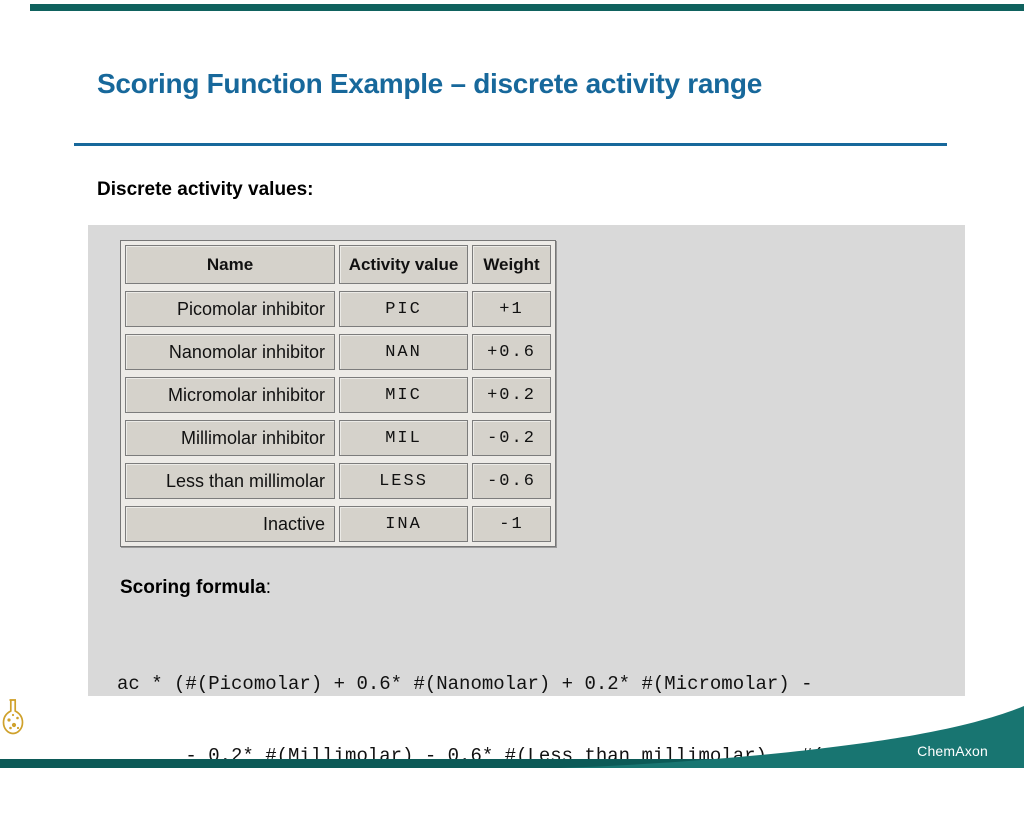 The height and width of the screenshot is (816, 1024). I want to click on formula-label: Scoring formula:, so click(195, 588).